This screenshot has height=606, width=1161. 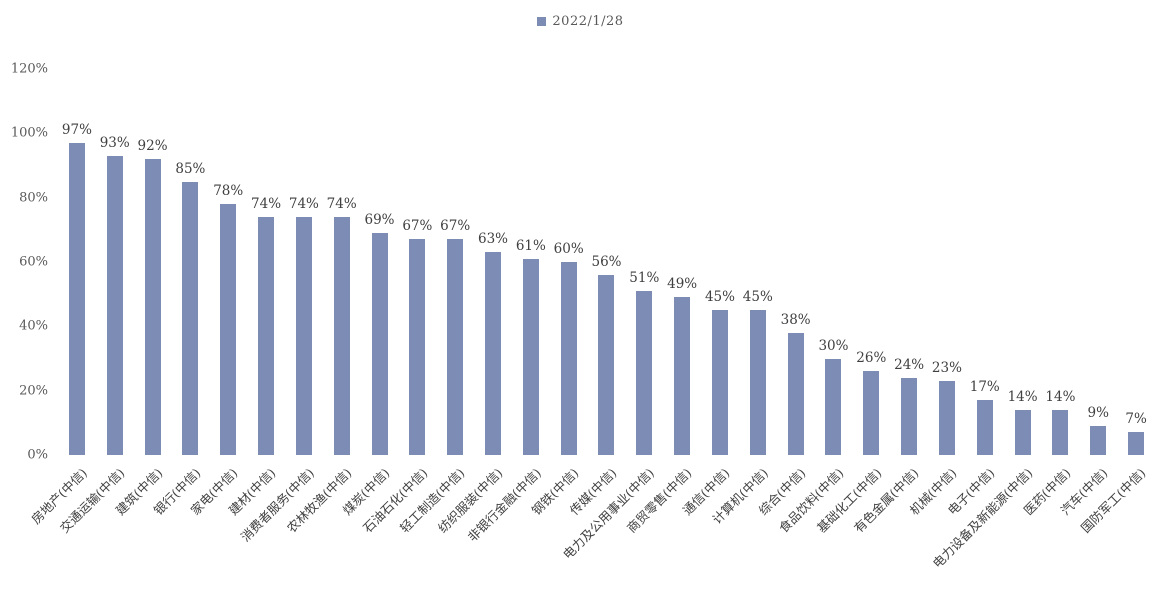 I want to click on bar-column: 49%, so click(x=682, y=262).